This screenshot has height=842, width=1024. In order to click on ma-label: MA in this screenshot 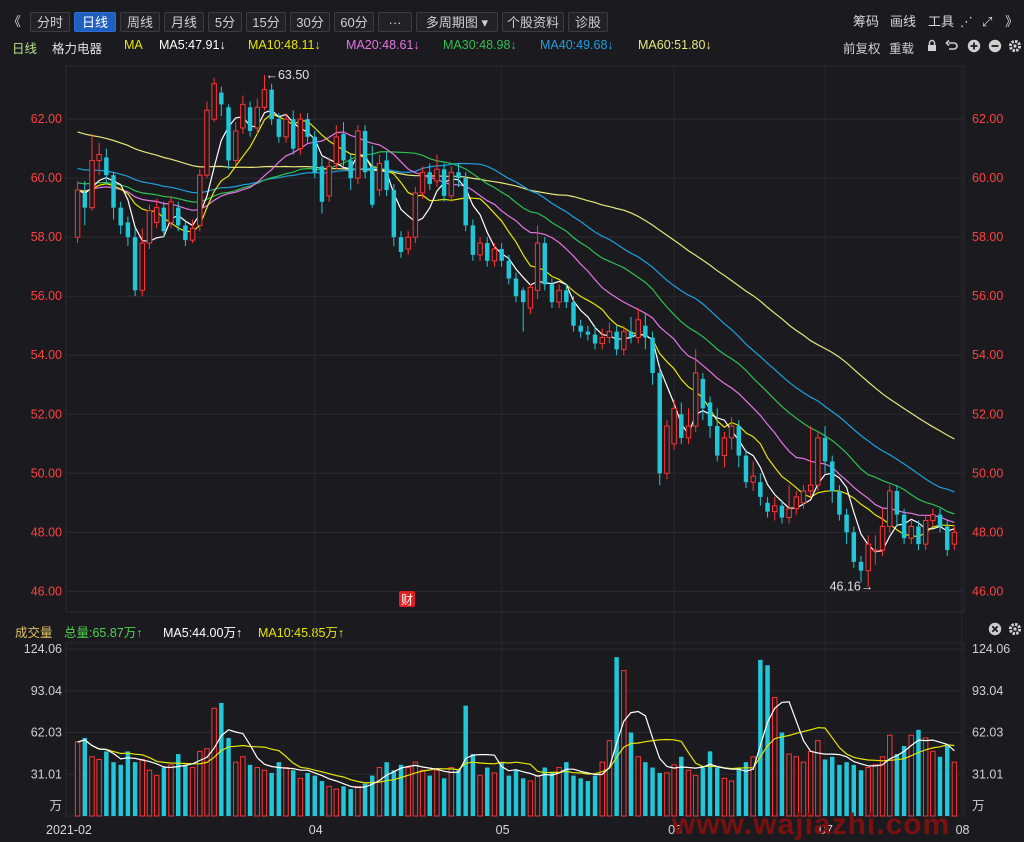, I will do `click(133, 45)`.